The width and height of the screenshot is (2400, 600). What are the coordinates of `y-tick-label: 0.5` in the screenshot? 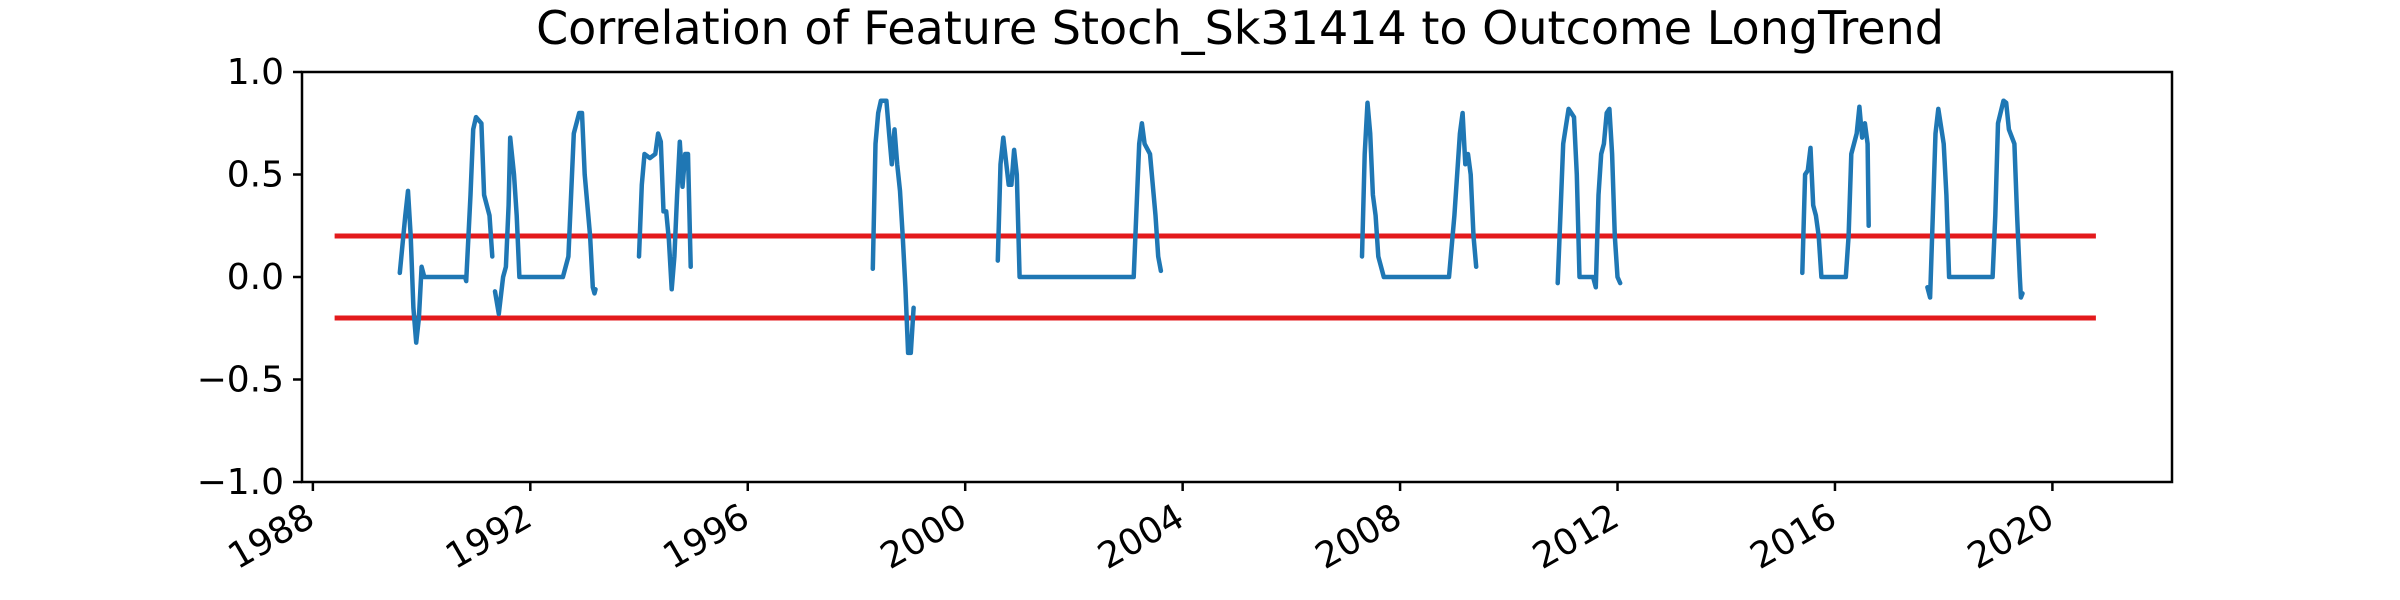 It's located at (255, 175).